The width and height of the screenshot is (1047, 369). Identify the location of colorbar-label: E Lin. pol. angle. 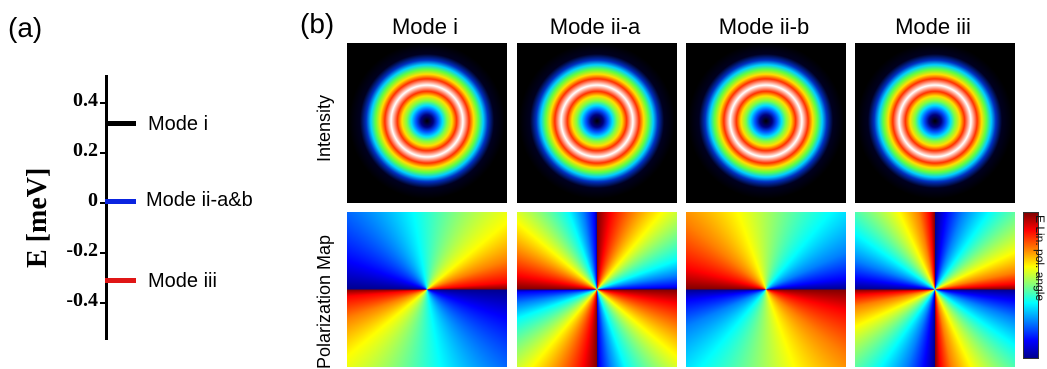
(1040, 258).